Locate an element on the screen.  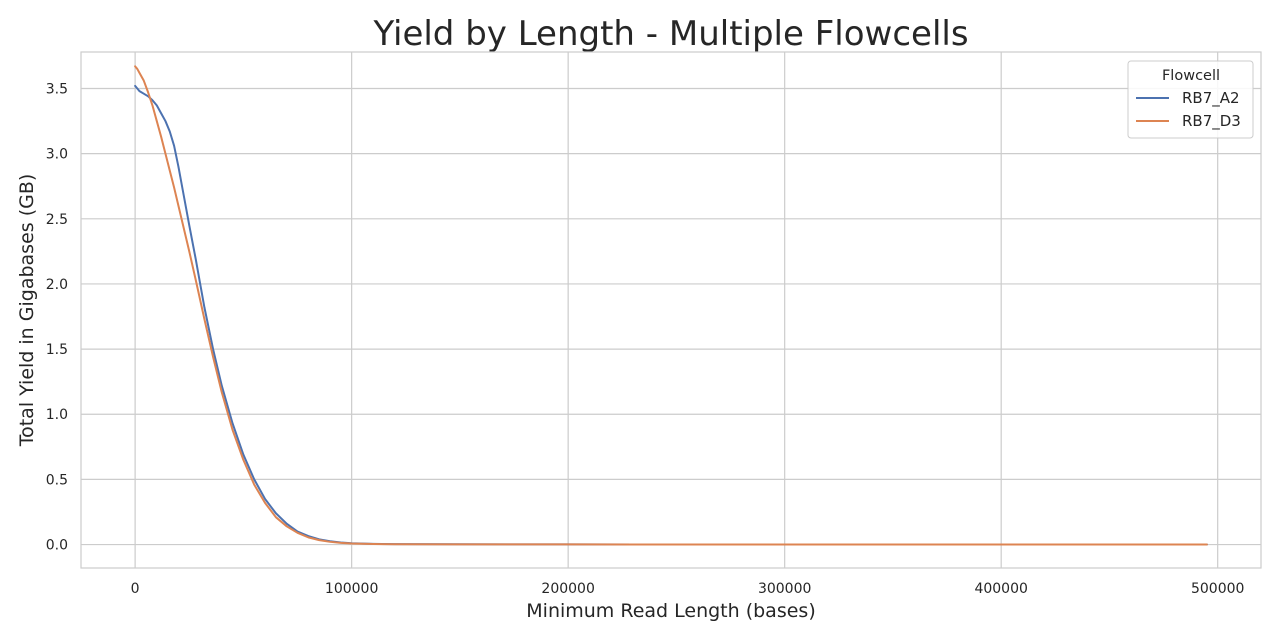
x-tick-label: 100000 is located at coordinates (351, 589).